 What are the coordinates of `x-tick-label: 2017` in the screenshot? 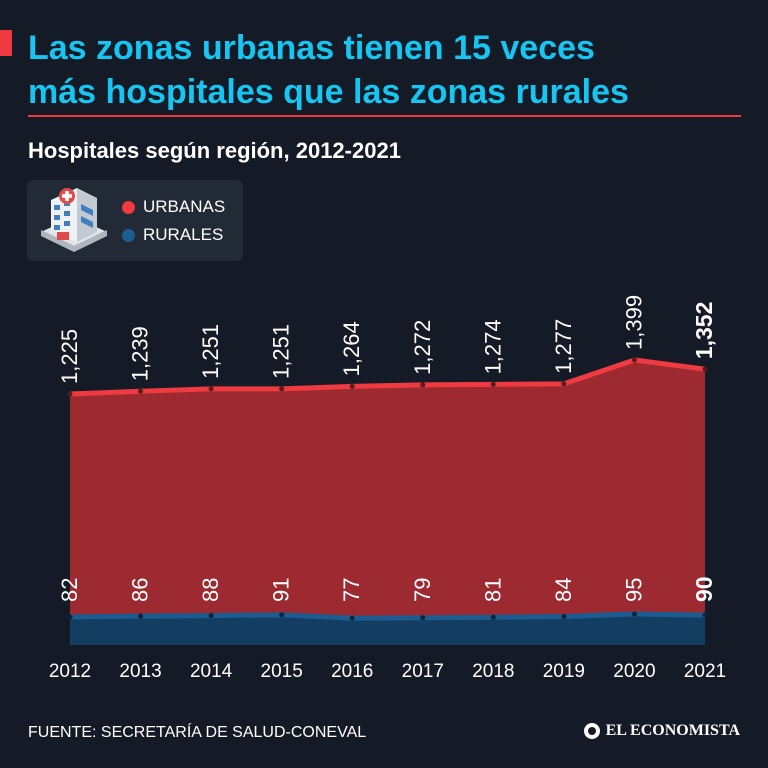 It's located at (423, 671).